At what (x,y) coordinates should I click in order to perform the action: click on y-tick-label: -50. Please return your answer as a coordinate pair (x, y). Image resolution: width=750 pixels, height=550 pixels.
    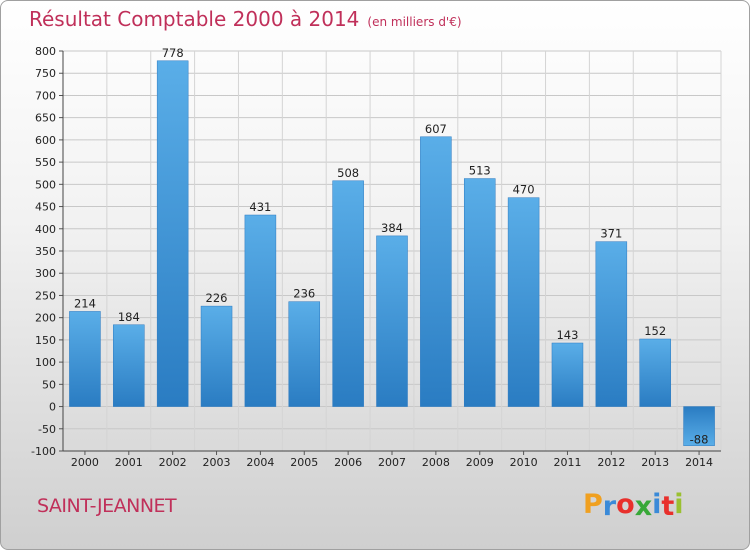
    Looking at the image, I should click on (47, 429).